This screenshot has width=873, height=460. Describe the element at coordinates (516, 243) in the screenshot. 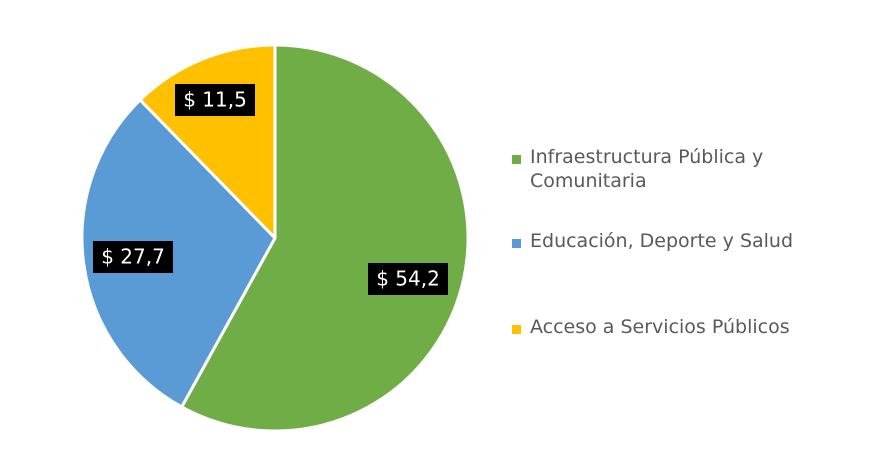

I see `legend-swatch-educacion` at that location.